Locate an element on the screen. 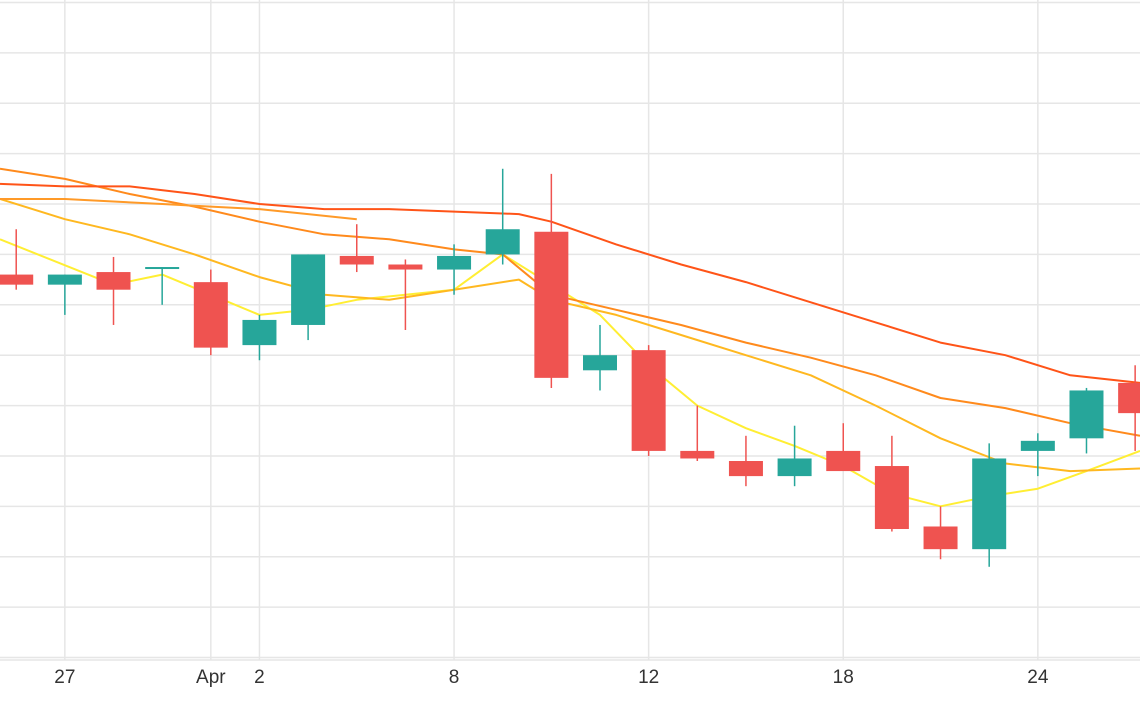  x-tick-label: 27 is located at coordinates (64, 677).